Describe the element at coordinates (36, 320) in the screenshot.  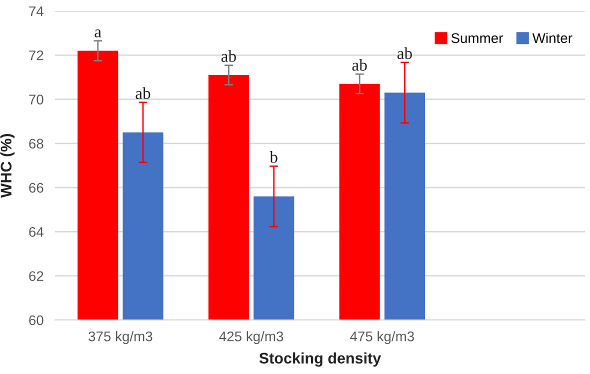
I see `y-tick-label: 60` at that location.